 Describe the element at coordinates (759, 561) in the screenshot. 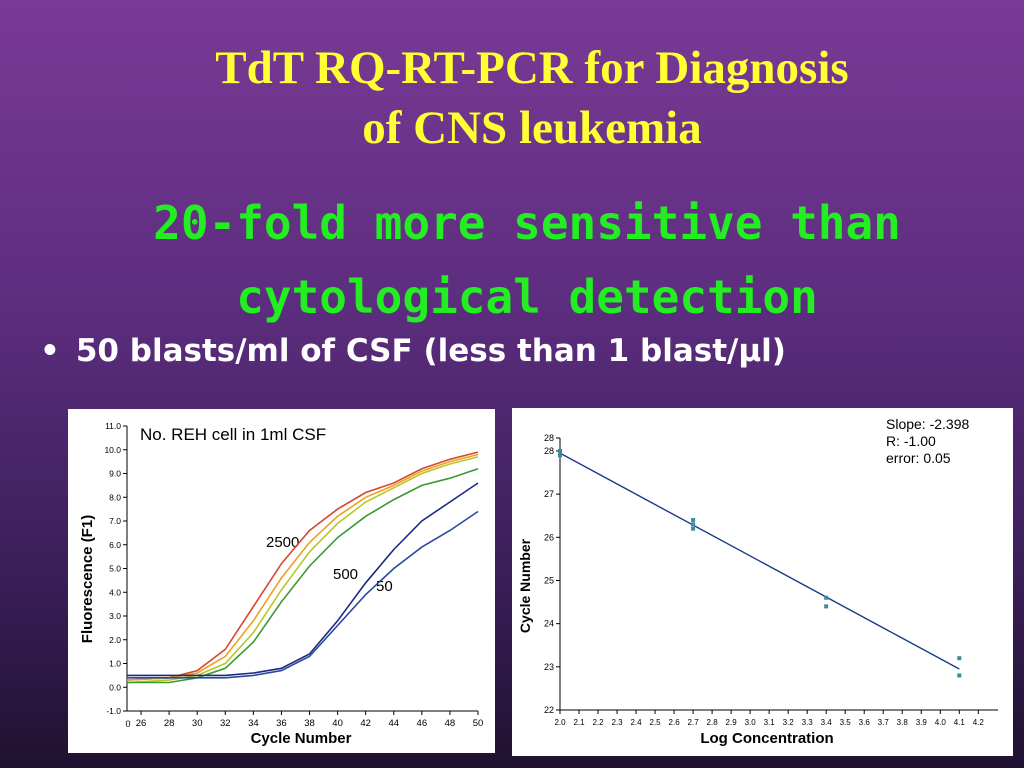

I see `fit-line` at that location.